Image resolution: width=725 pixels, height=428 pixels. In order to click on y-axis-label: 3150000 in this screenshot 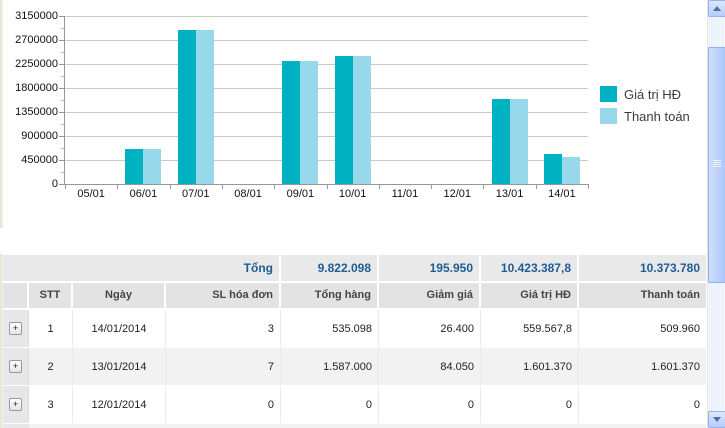, I will do `click(36, 16)`.